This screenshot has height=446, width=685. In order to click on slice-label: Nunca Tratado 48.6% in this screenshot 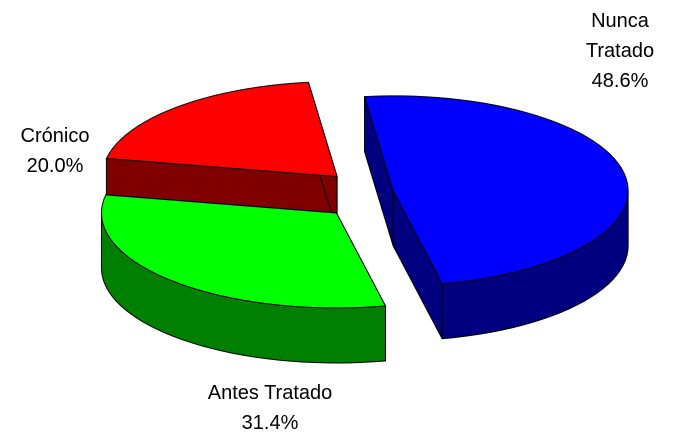, I will do `click(620, 51)`.